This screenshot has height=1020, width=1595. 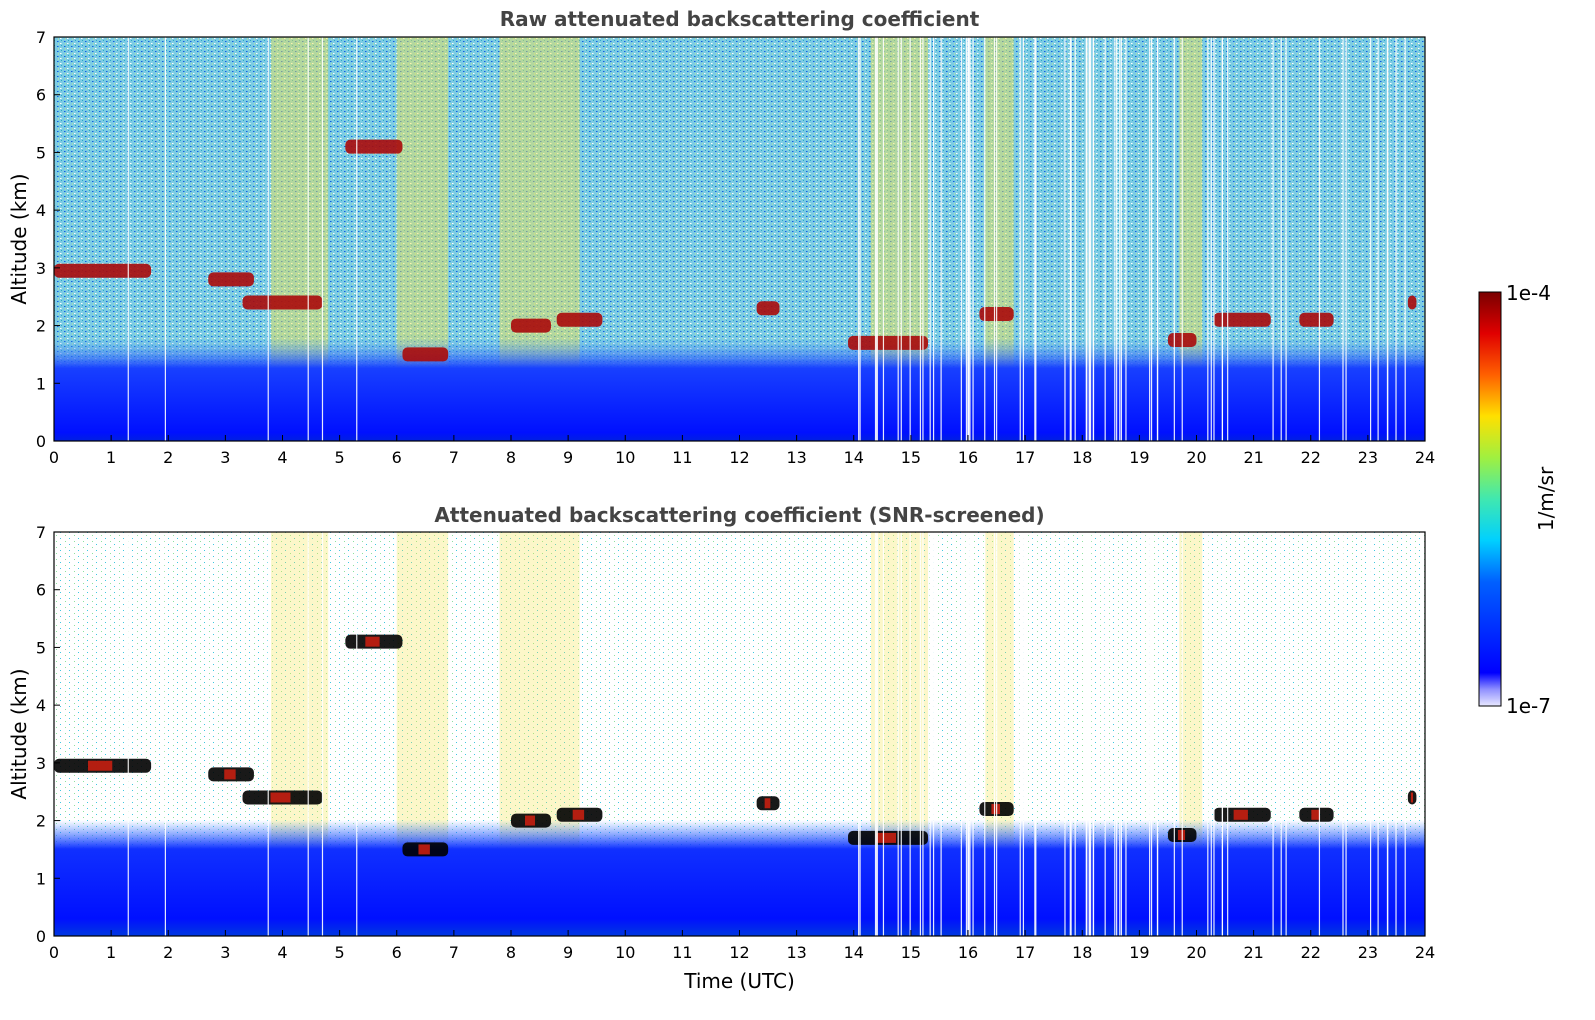 What do you see at coordinates (1490, 499) in the screenshot?
I see `colorbar-gradient` at bounding box center [1490, 499].